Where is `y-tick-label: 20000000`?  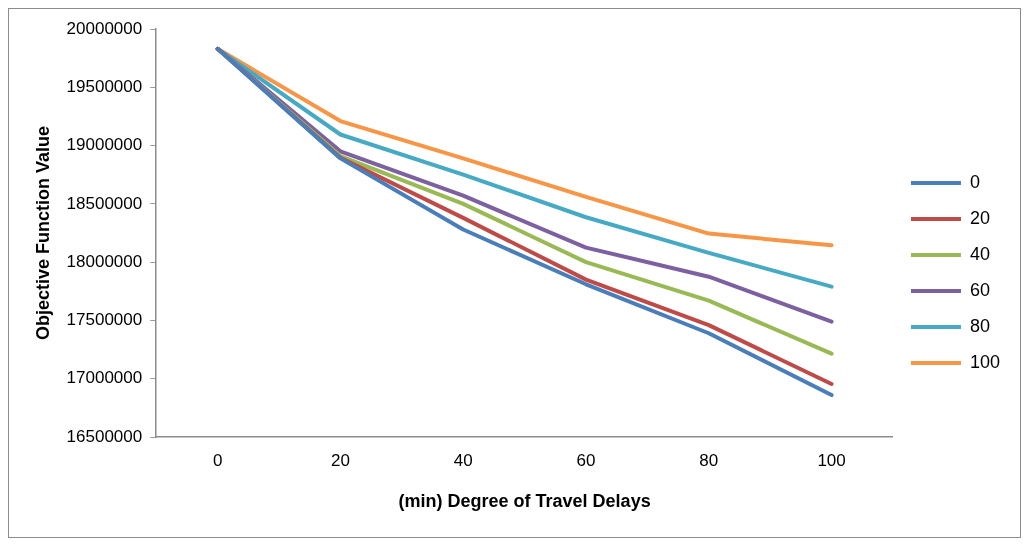
y-tick-label: 20000000 is located at coordinates (104, 28).